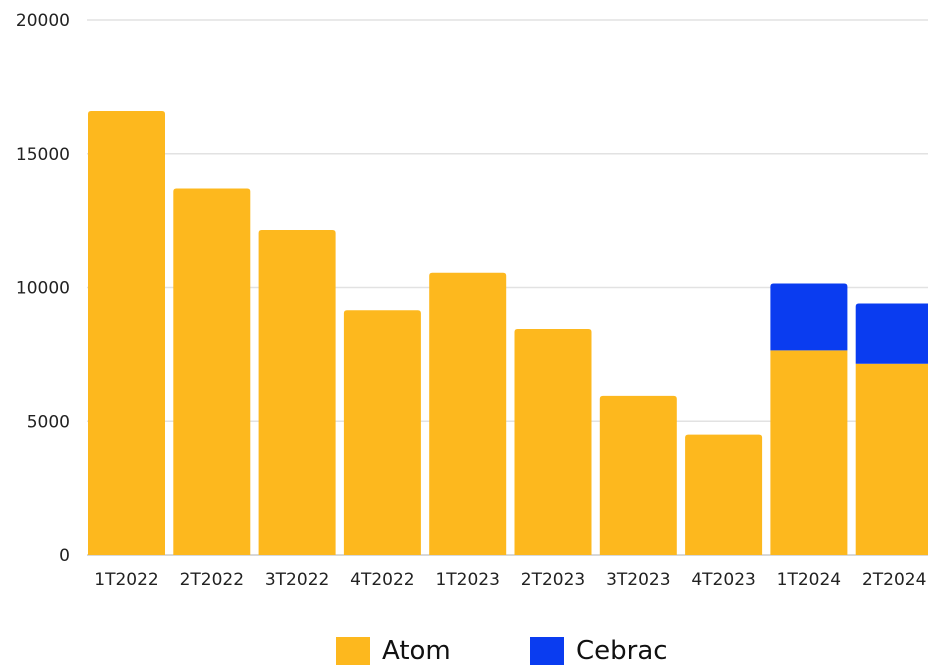  Describe the element at coordinates (297, 580) in the screenshot. I see `x-tick-label: 3T2022` at that location.